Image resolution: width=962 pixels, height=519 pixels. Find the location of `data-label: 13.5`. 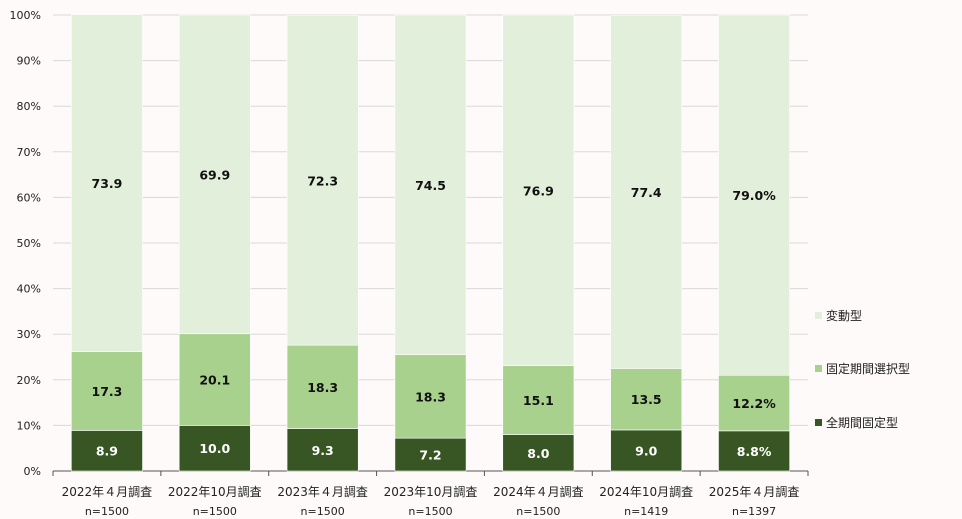

data-label: 13.5 is located at coordinates (646, 399).